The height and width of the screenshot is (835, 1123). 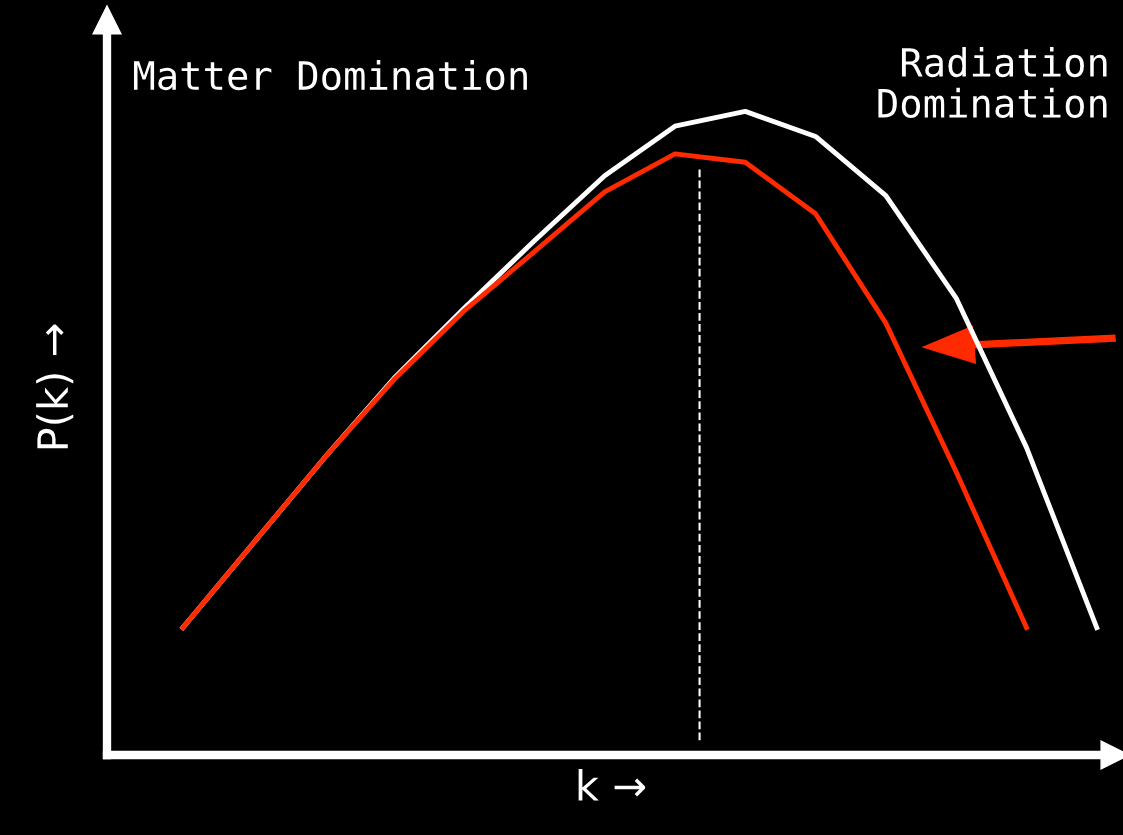 I want to click on x-axis-title: k →, so click(x=612, y=784).